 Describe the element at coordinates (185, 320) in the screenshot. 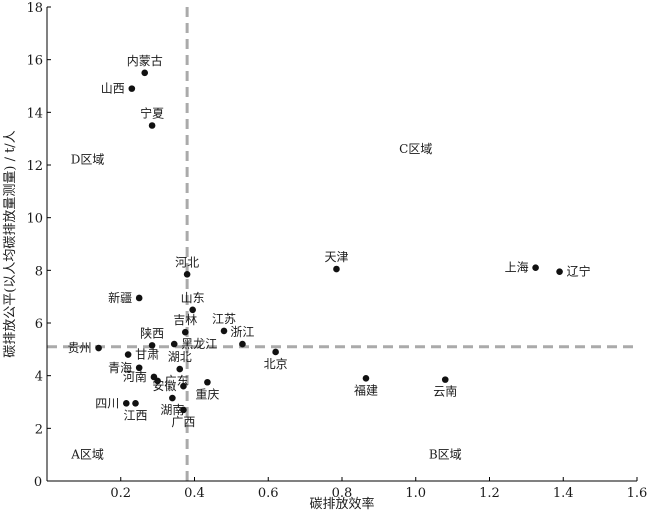

I see `point-label: 吉林` at that location.